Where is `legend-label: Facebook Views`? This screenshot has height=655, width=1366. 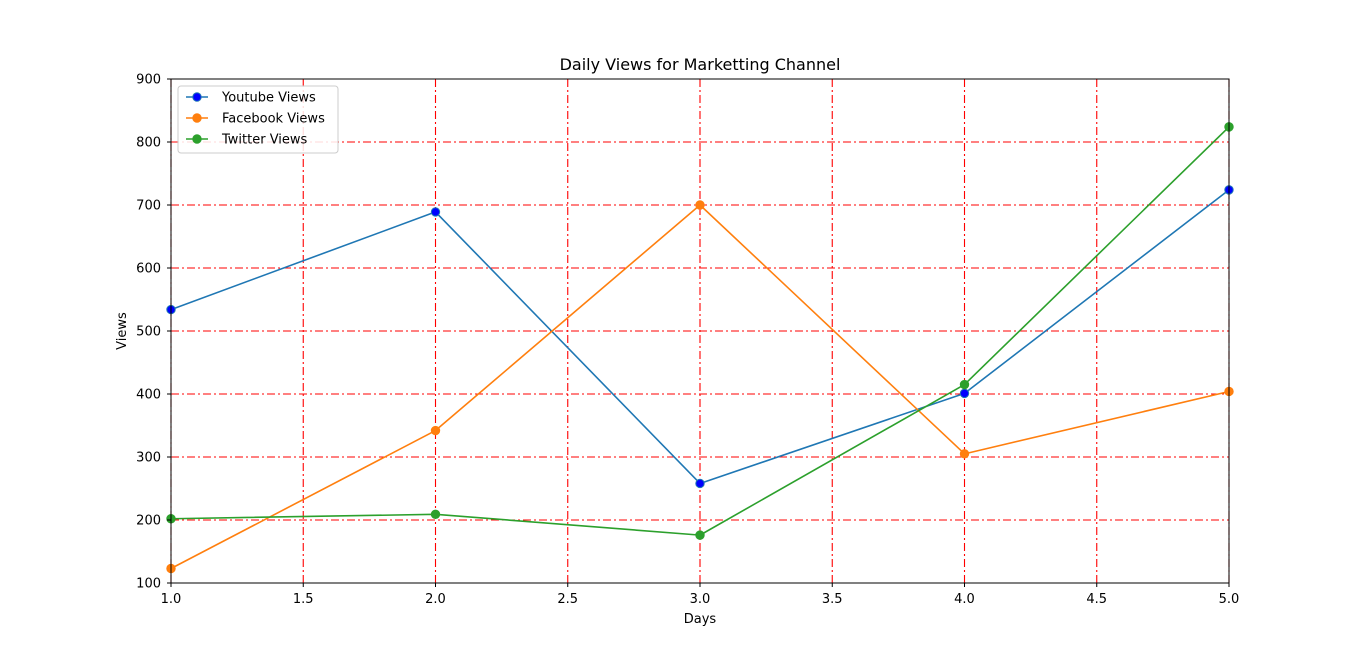 legend-label: Facebook Views is located at coordinates (273, 119).